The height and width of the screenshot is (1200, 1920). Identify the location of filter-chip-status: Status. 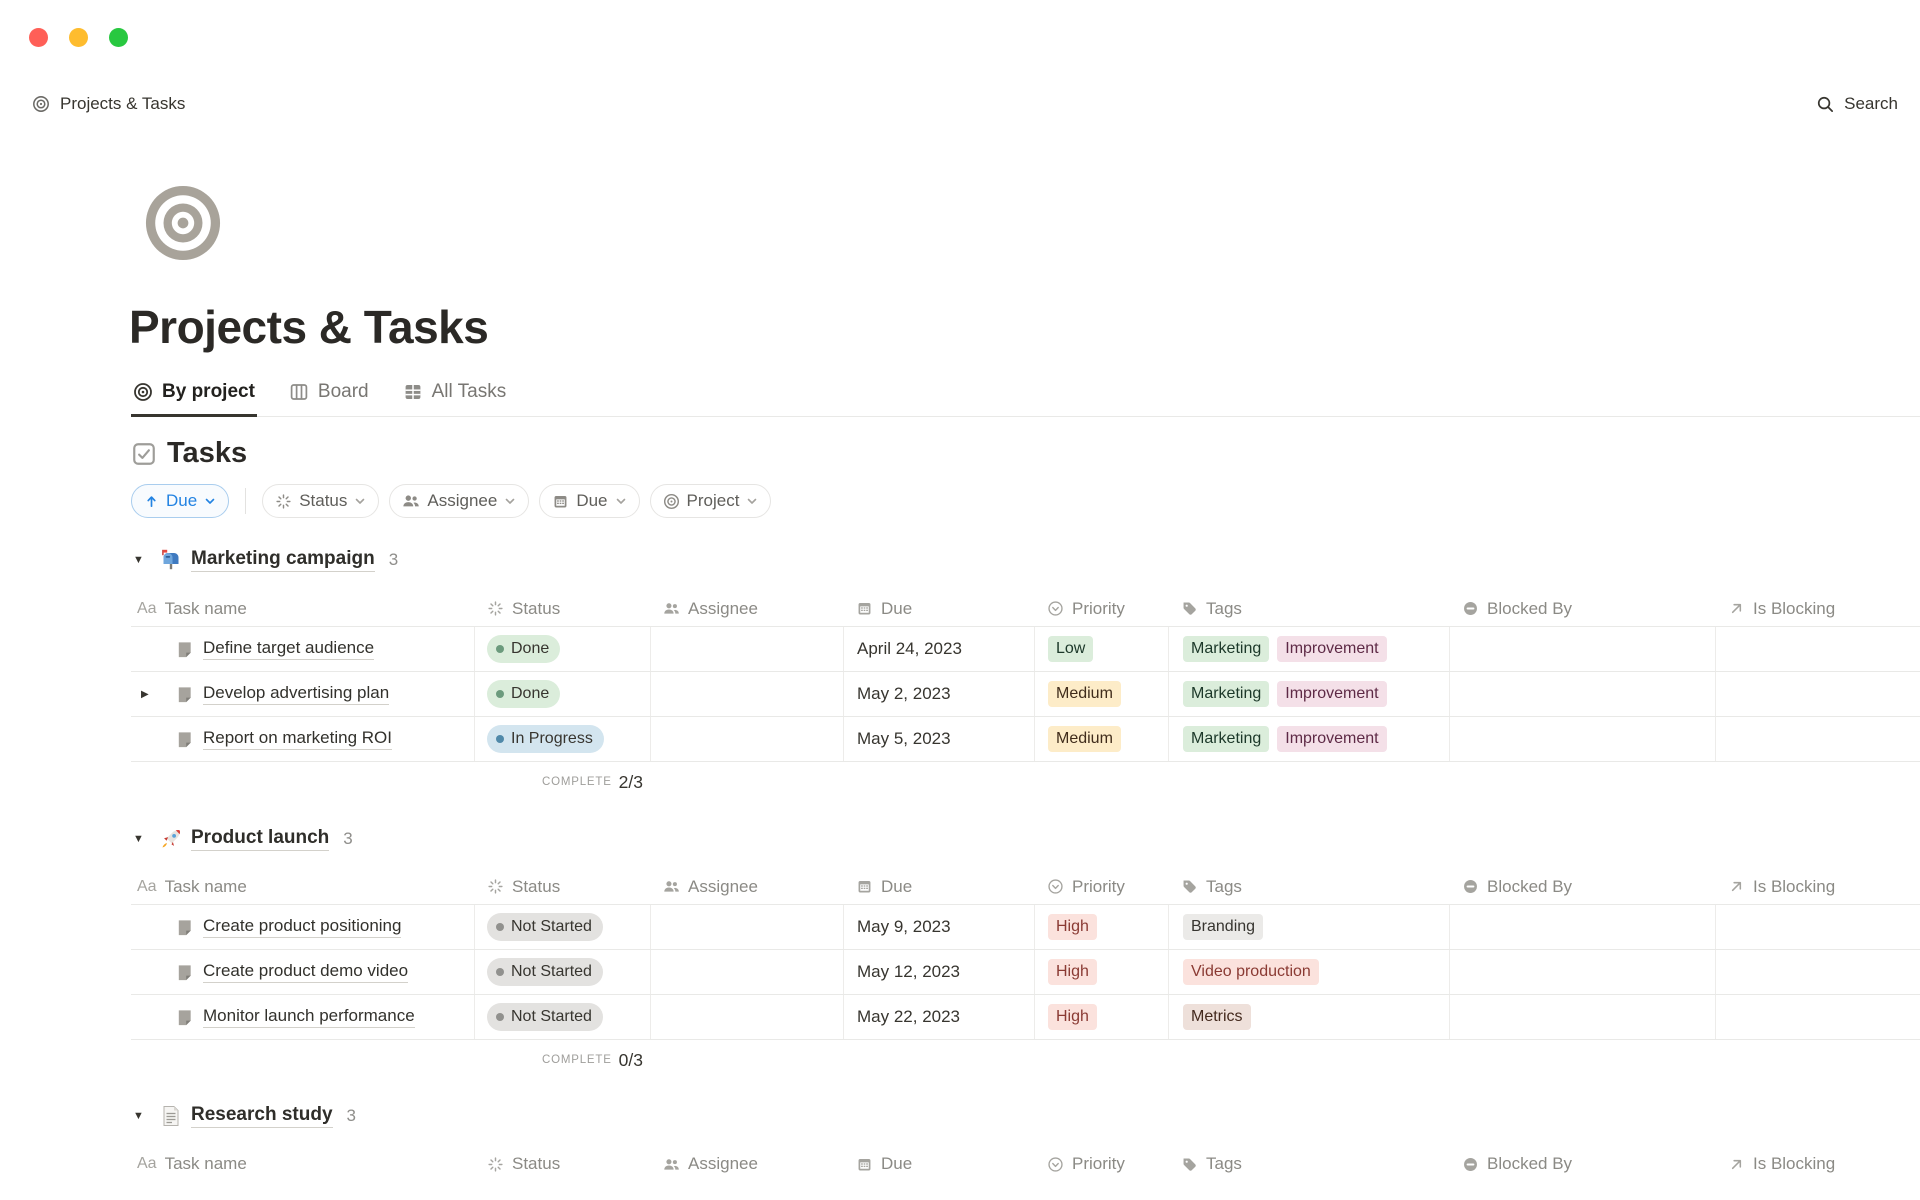
(321, 501).